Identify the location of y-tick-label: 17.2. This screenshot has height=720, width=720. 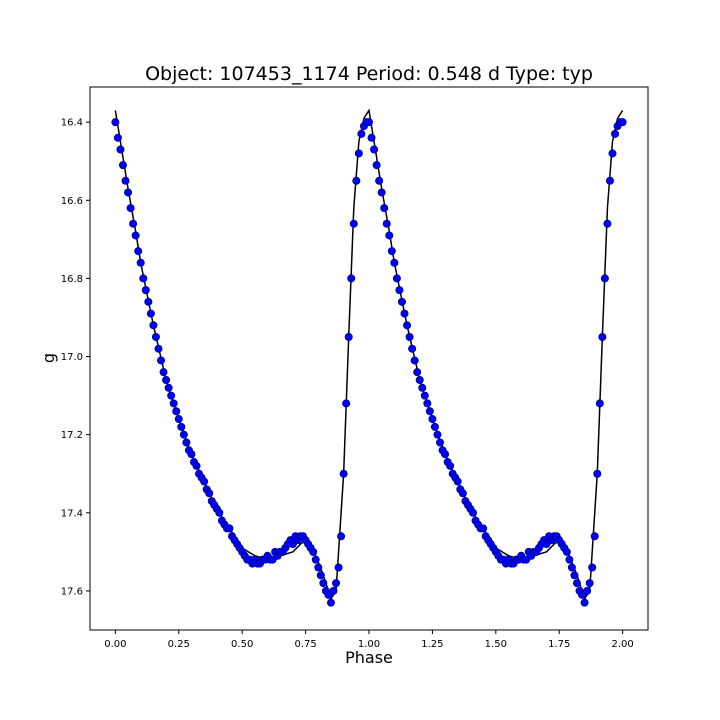
(72, 435).